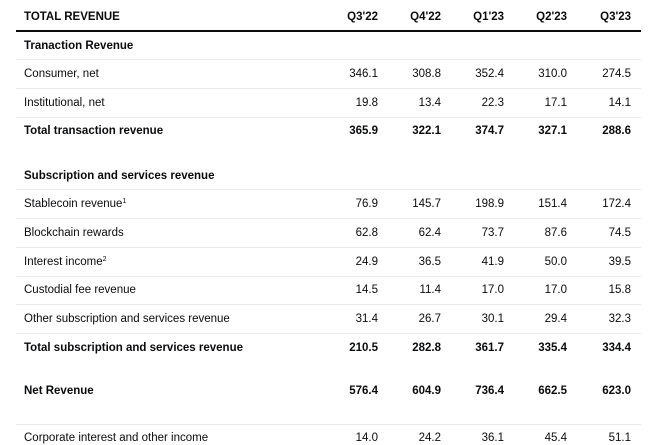 The height and width of the screenshot is (445, 657). Describe the element at coordinates (616, 131) in the screenshot. I see `cell-value: 288.6` at that location.